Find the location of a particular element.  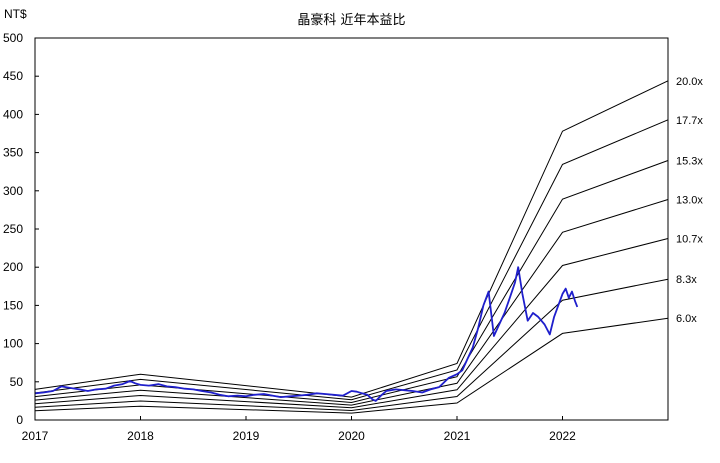

y-tick-label: 200 is located at coordinates (13, 267).